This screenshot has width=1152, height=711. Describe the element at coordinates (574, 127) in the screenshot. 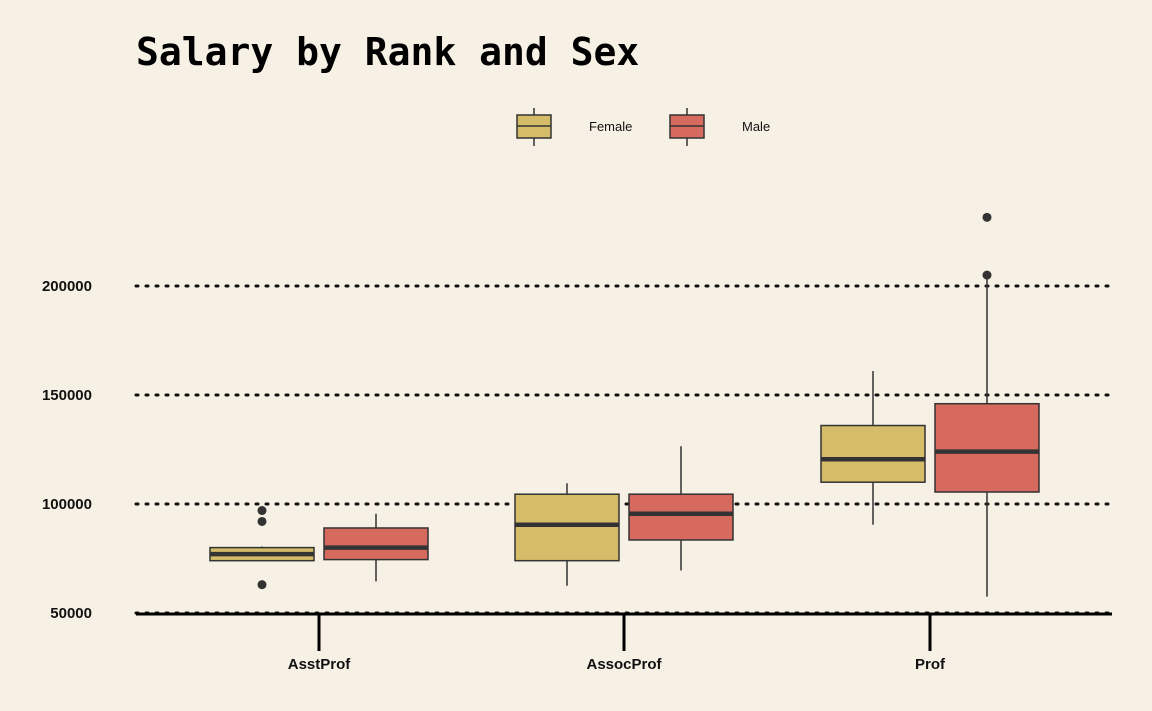

I see `legend-item-female: Female` at that location.